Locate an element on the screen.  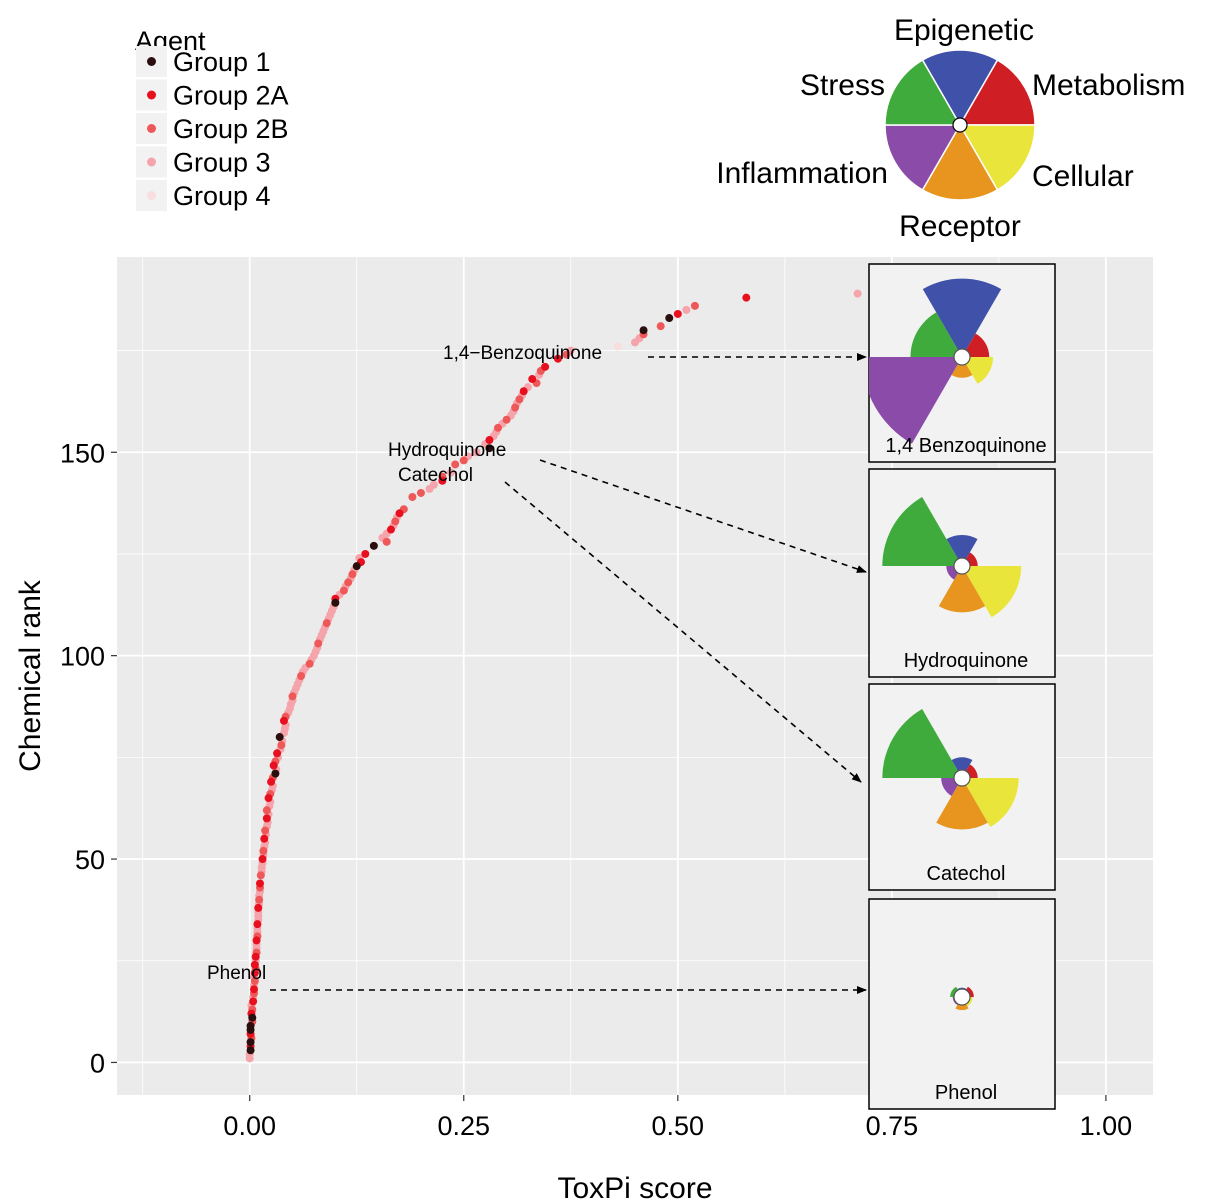
y-tick-label: 150 is located at coordinates (82, 453).